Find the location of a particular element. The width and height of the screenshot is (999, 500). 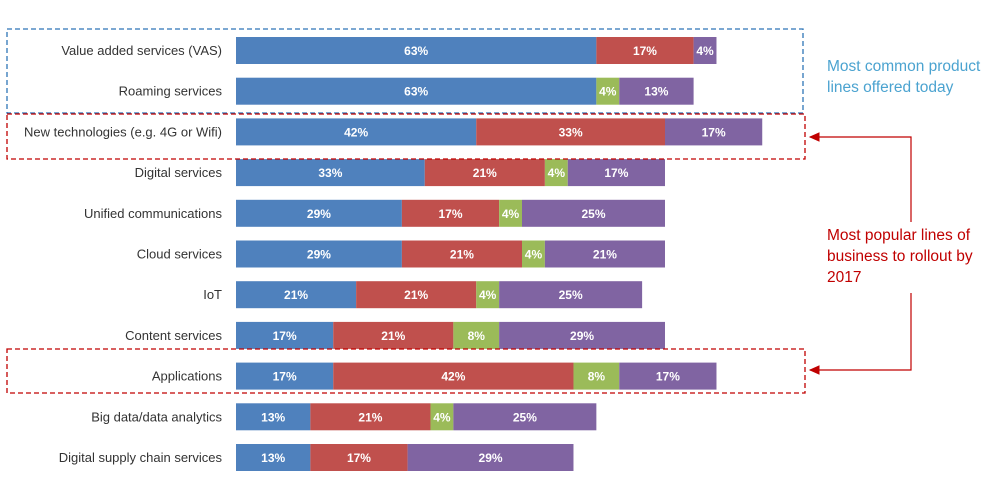

note-line: Most popular lines of is located at coordinates (899, 235).